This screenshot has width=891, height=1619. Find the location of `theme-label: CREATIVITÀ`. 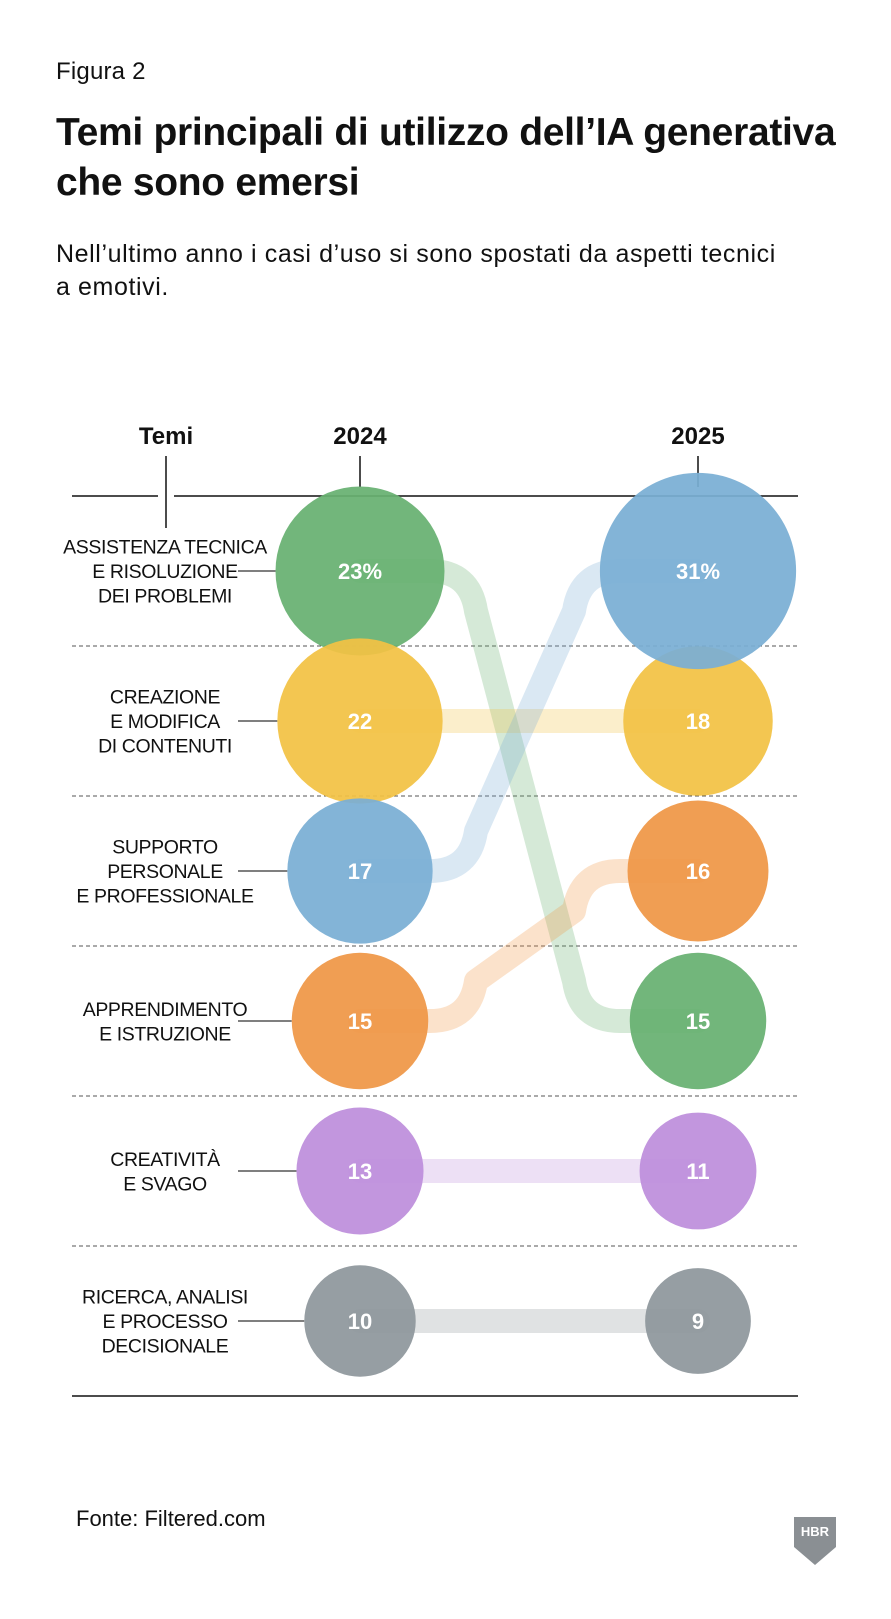

theme-label: CREATIVITÀ is located at coordinates (165, 1159).